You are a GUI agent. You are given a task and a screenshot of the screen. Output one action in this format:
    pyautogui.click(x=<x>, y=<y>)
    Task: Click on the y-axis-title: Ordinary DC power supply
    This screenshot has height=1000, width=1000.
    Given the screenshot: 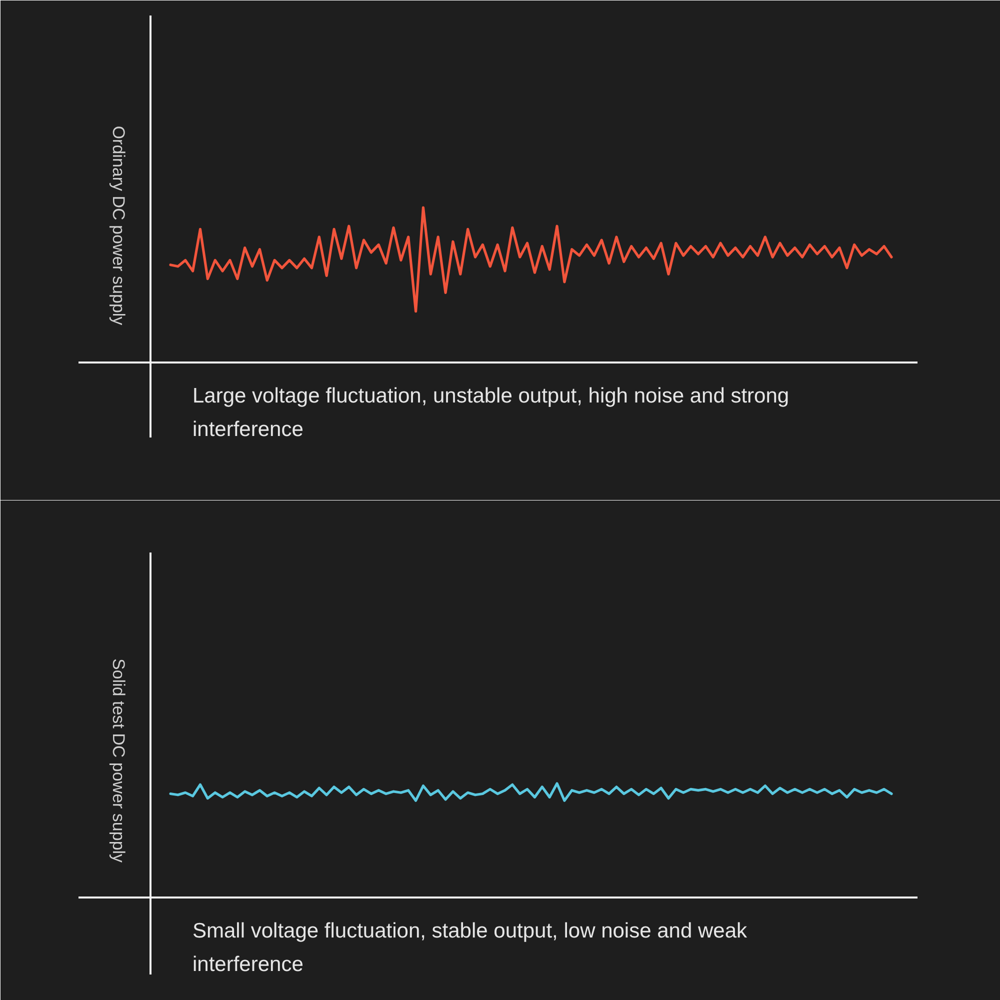 What is the action you would take?
    pyautogui.click(x=118, y=226)
    